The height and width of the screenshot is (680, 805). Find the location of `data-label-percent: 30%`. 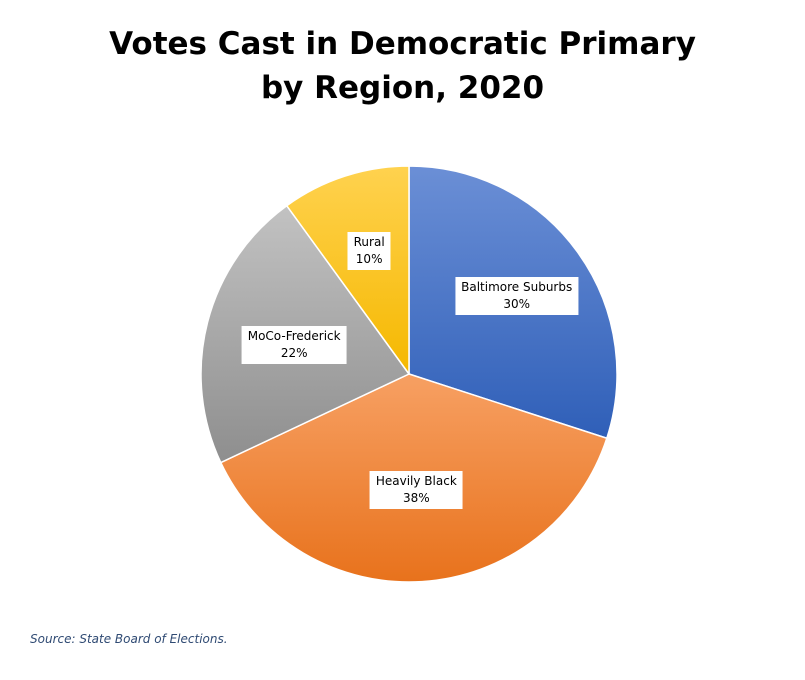

data-label-percent: 30% is located at coordinates (517, 303).